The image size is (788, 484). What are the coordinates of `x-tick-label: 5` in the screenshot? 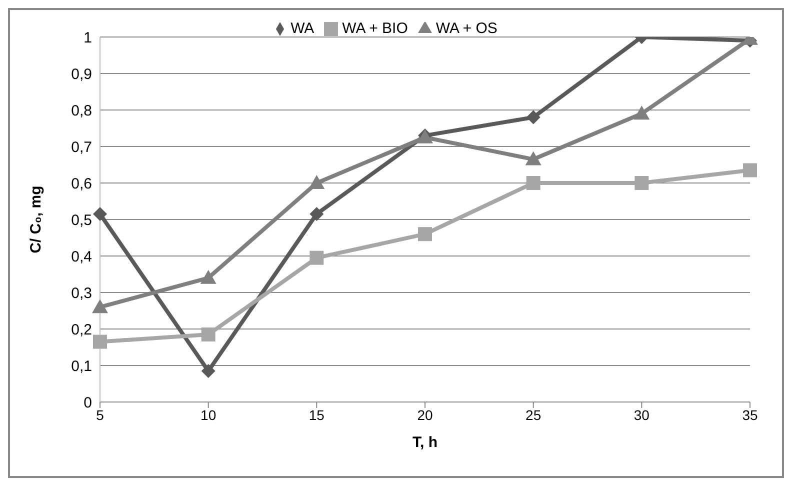 It's located at (100, 414).